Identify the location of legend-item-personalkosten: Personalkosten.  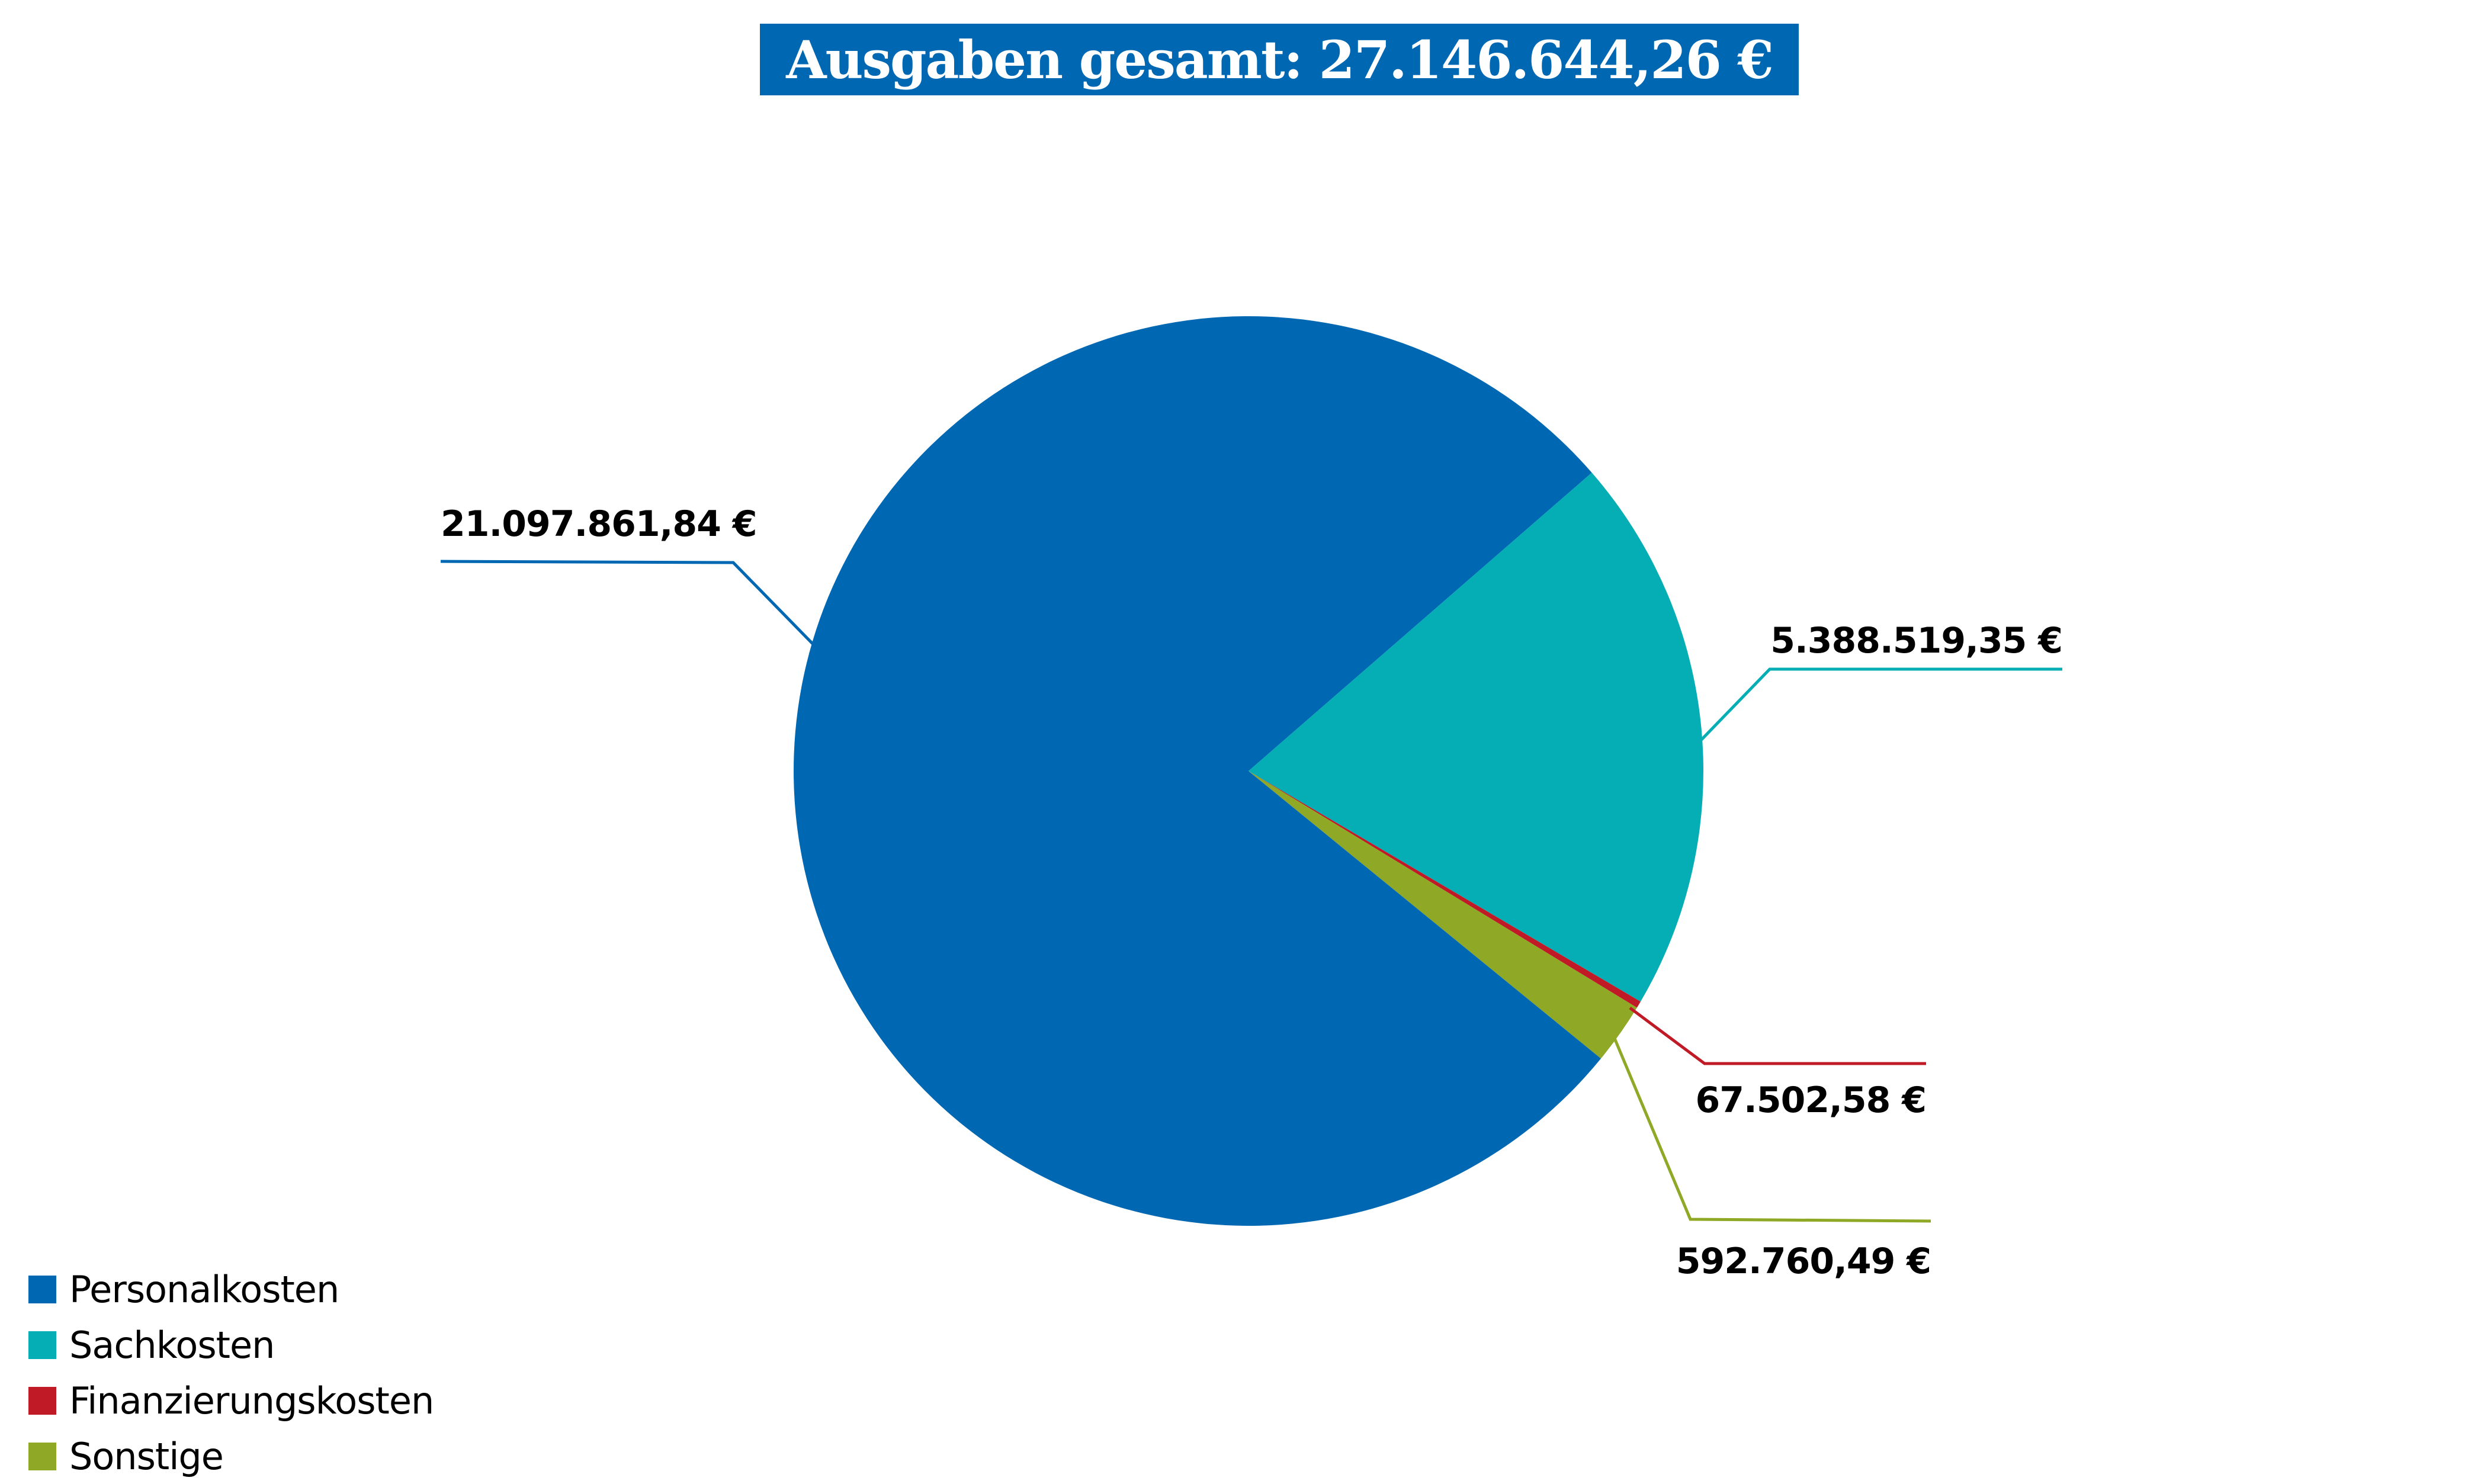
(231, 1289).